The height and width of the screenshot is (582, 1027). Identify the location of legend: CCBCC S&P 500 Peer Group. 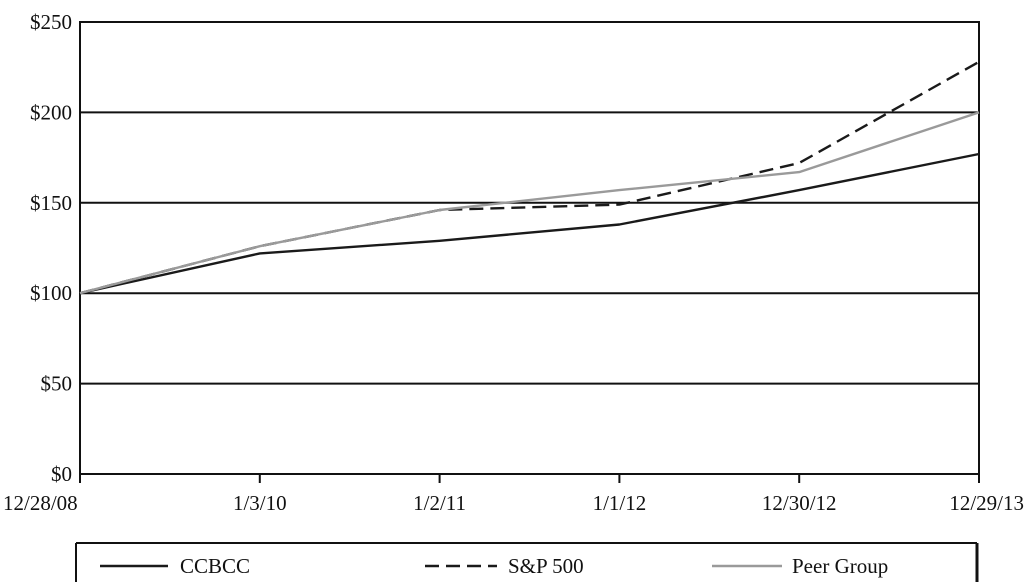
(527, 562).